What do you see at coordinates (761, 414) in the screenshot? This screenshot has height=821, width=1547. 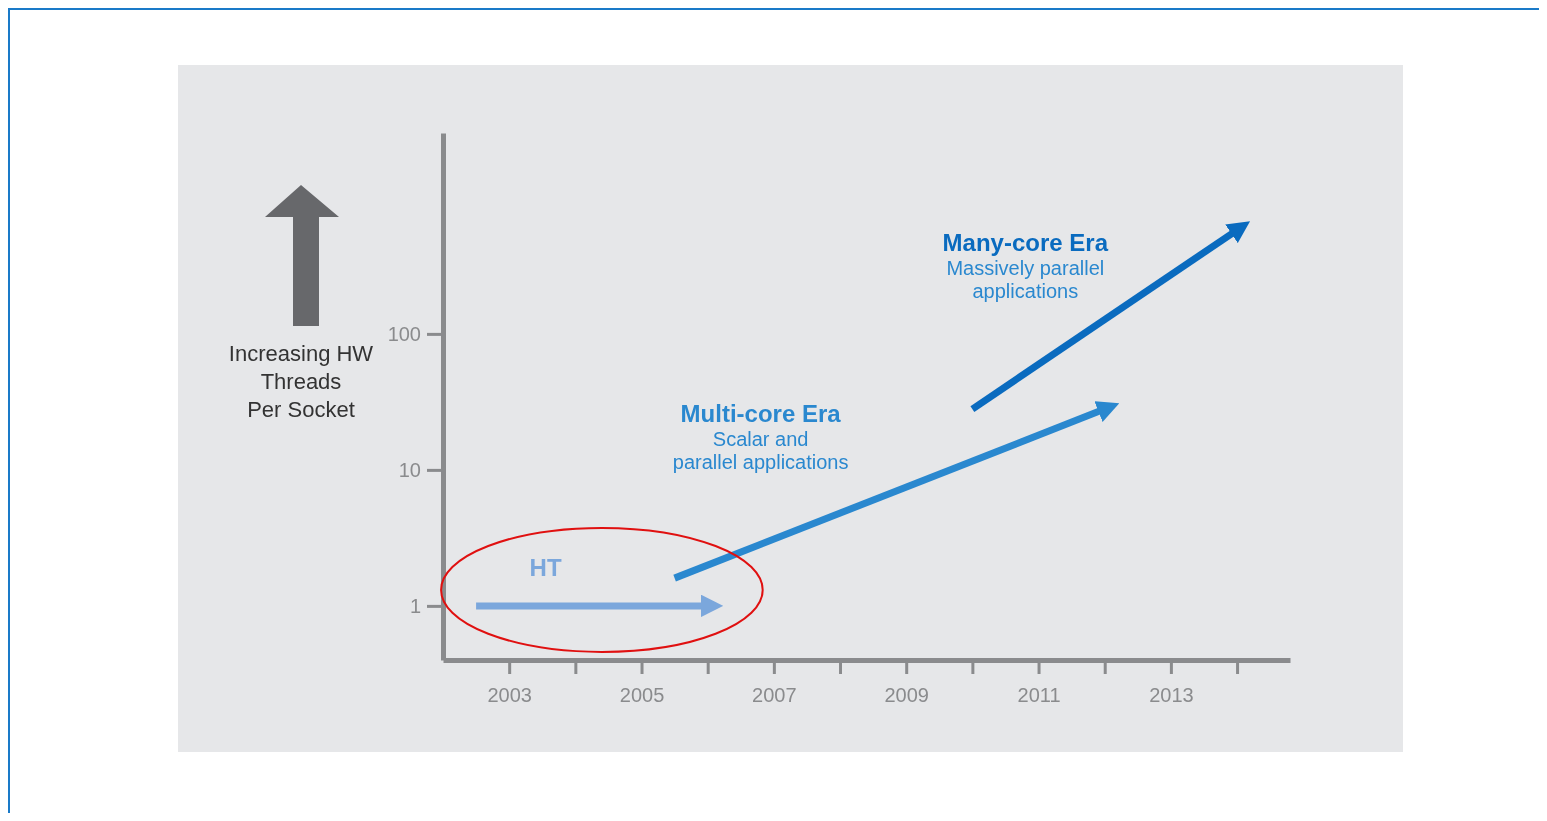 I see `text: Multi-core Era` at bounding box center [761, 414].